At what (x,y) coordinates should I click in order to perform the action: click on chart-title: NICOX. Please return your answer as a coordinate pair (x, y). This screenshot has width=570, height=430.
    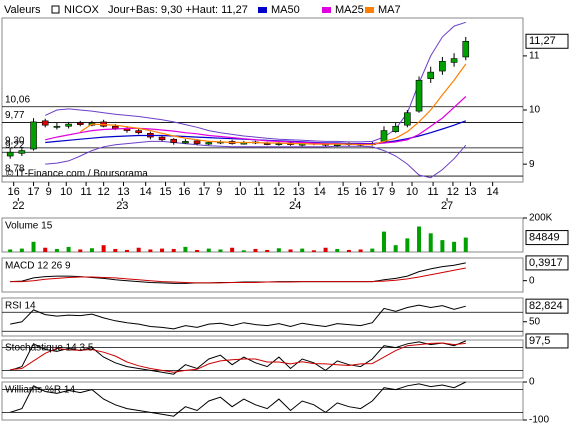
    Looking at the image, I should click on (82, 10).